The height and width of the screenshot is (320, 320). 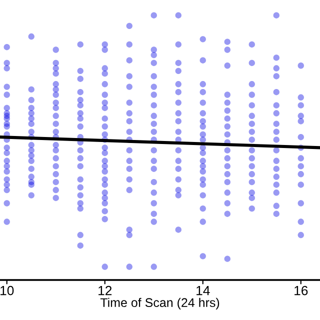 I want to click on x-tick-label: 10, so click(x=7, y=291).